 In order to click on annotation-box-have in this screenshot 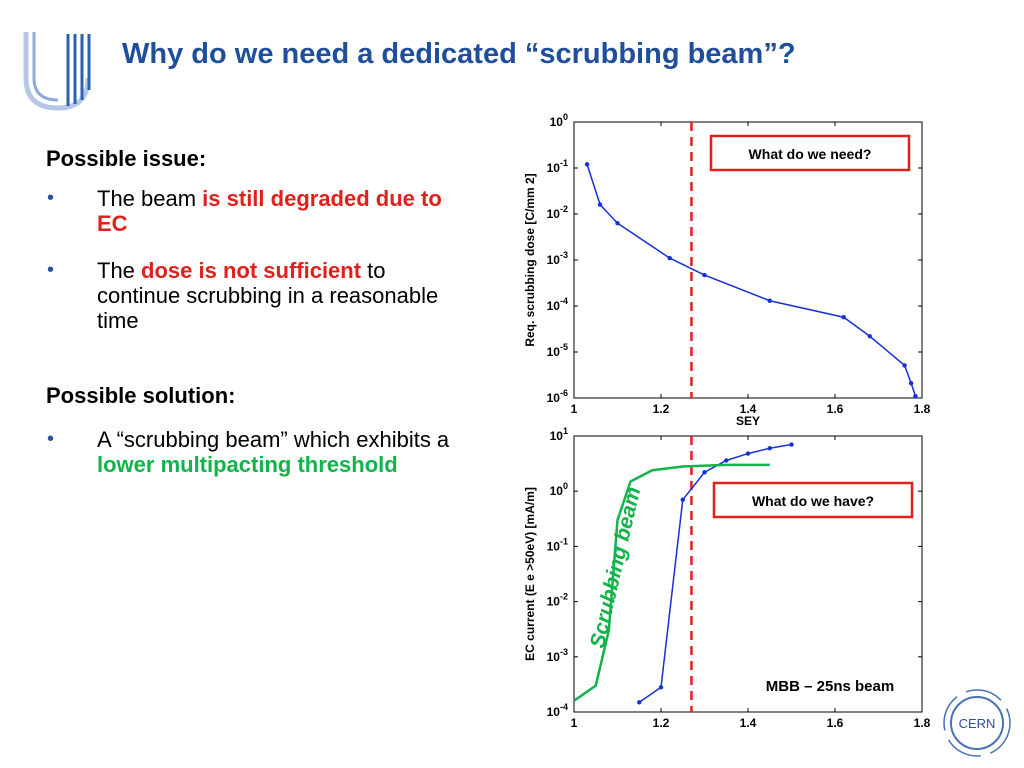, I will do `click(813, 500)`.